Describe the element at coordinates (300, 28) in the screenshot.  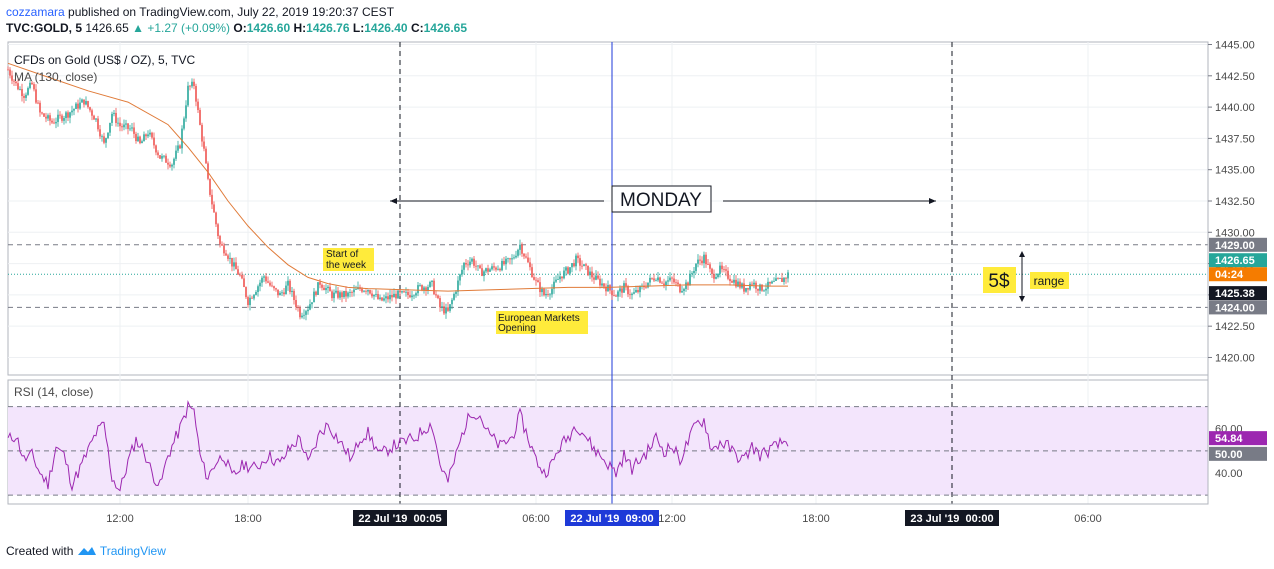
I see `high-label: H:` at that location.